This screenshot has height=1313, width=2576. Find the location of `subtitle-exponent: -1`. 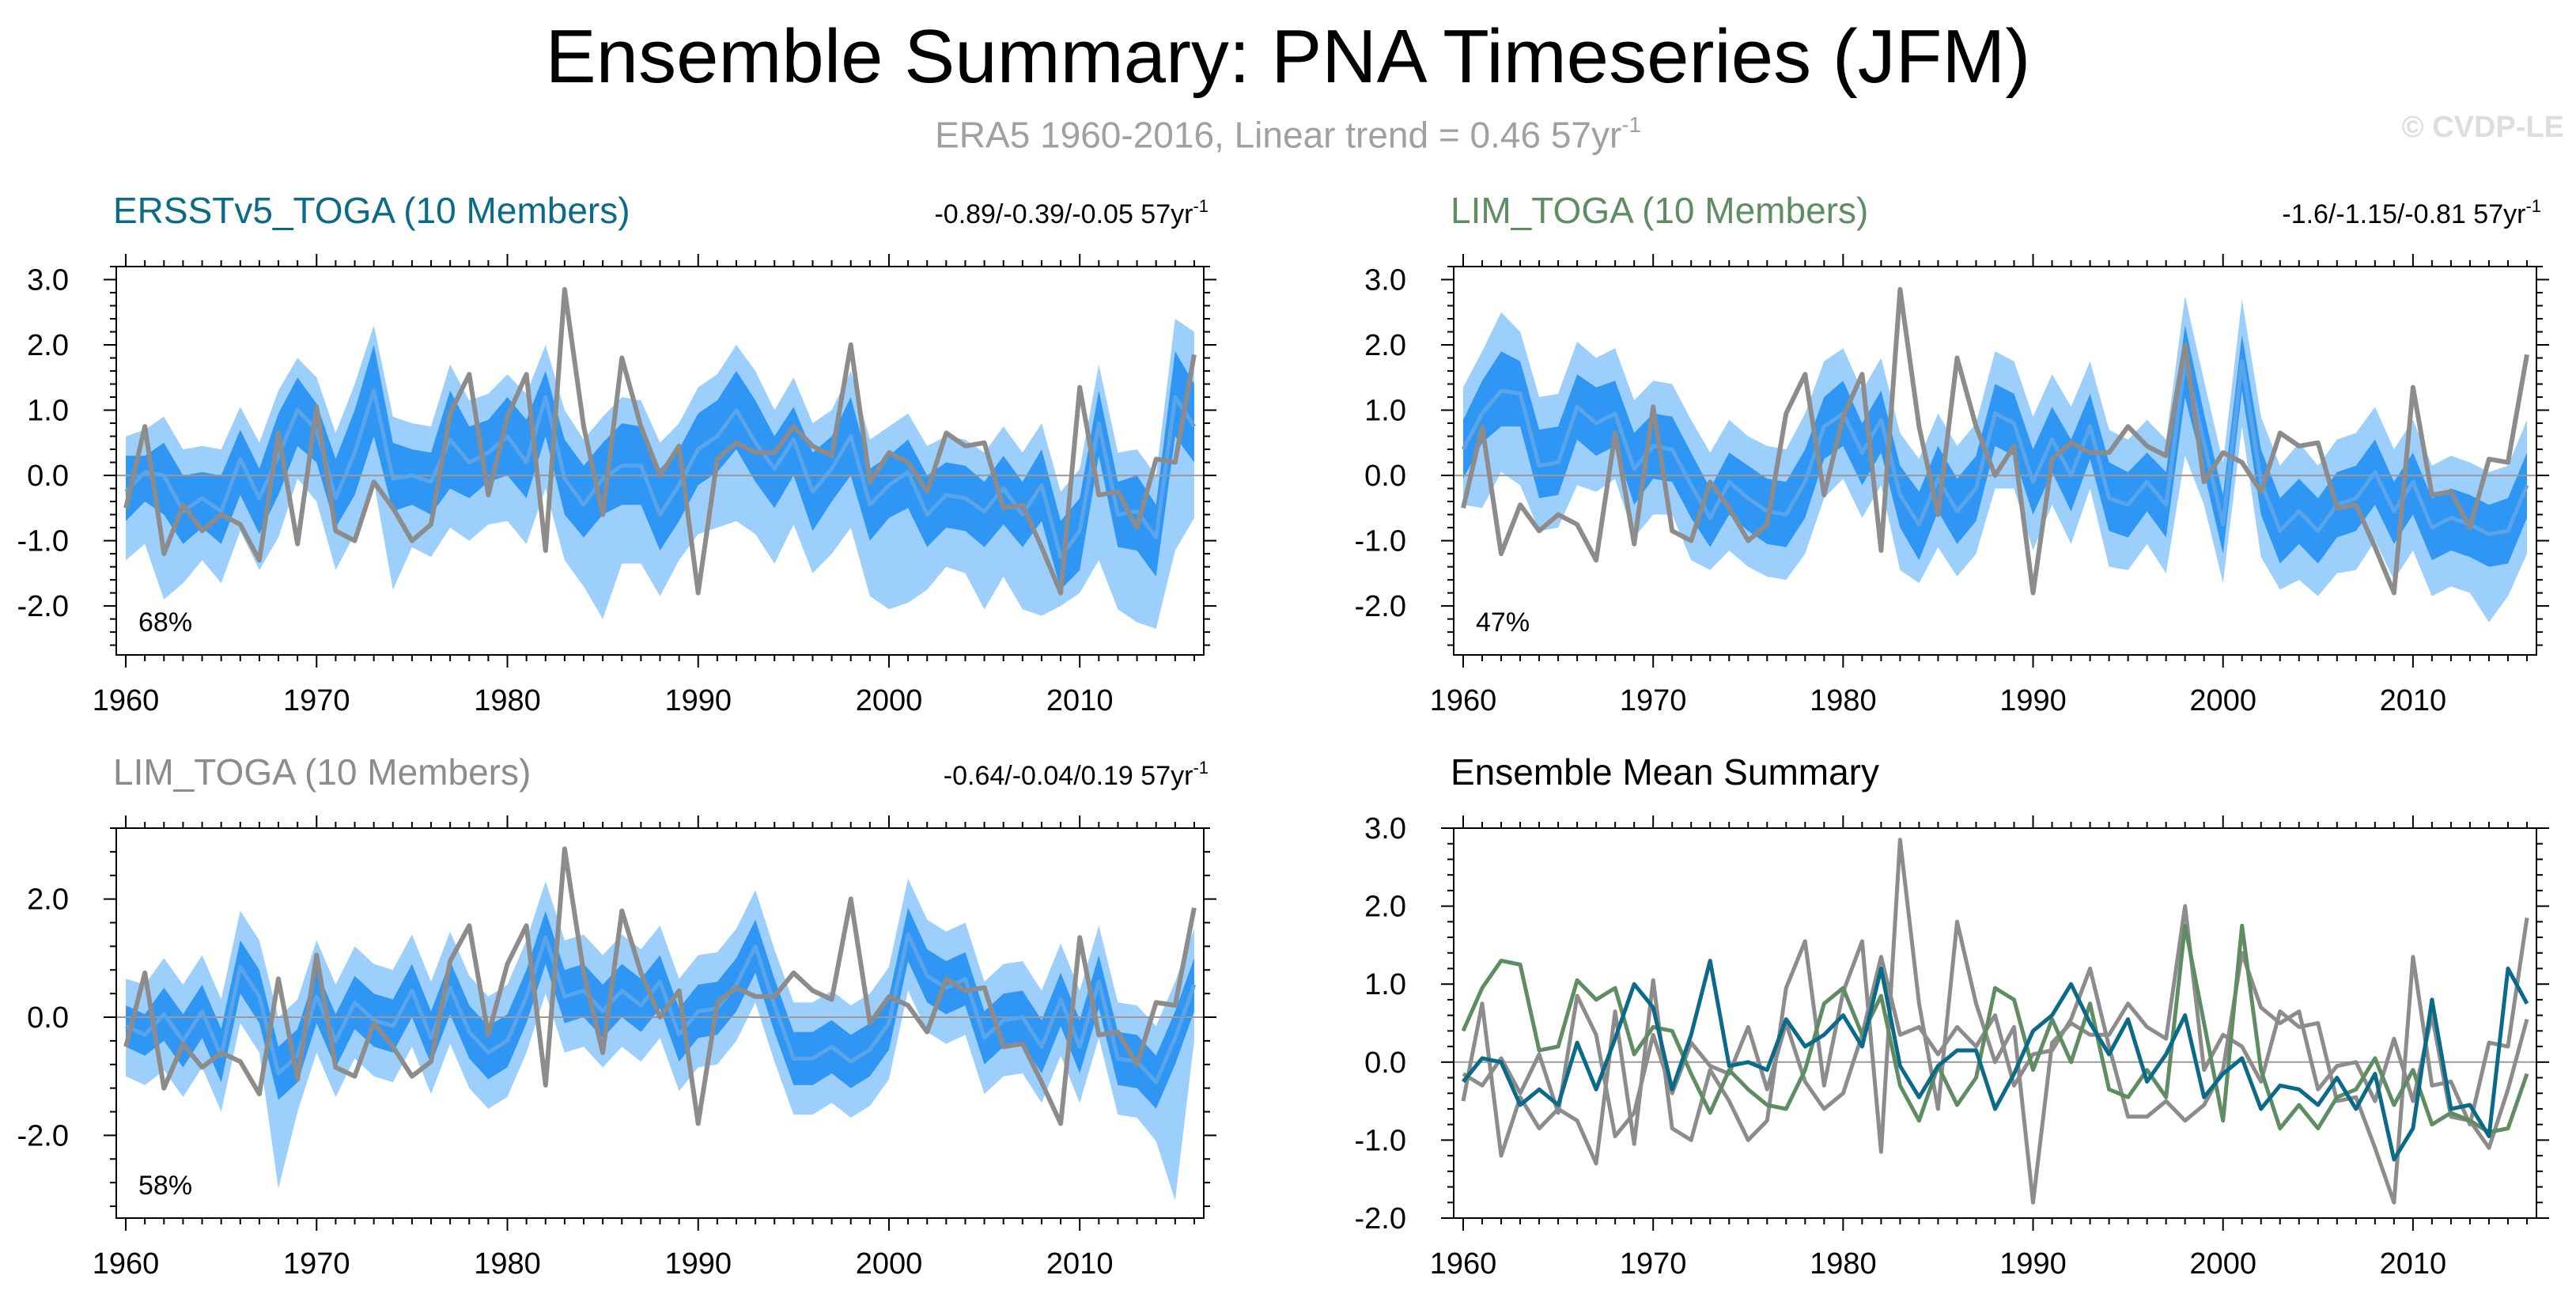

subtitle-exponent: -1 is located at coordinates (1631, 125).